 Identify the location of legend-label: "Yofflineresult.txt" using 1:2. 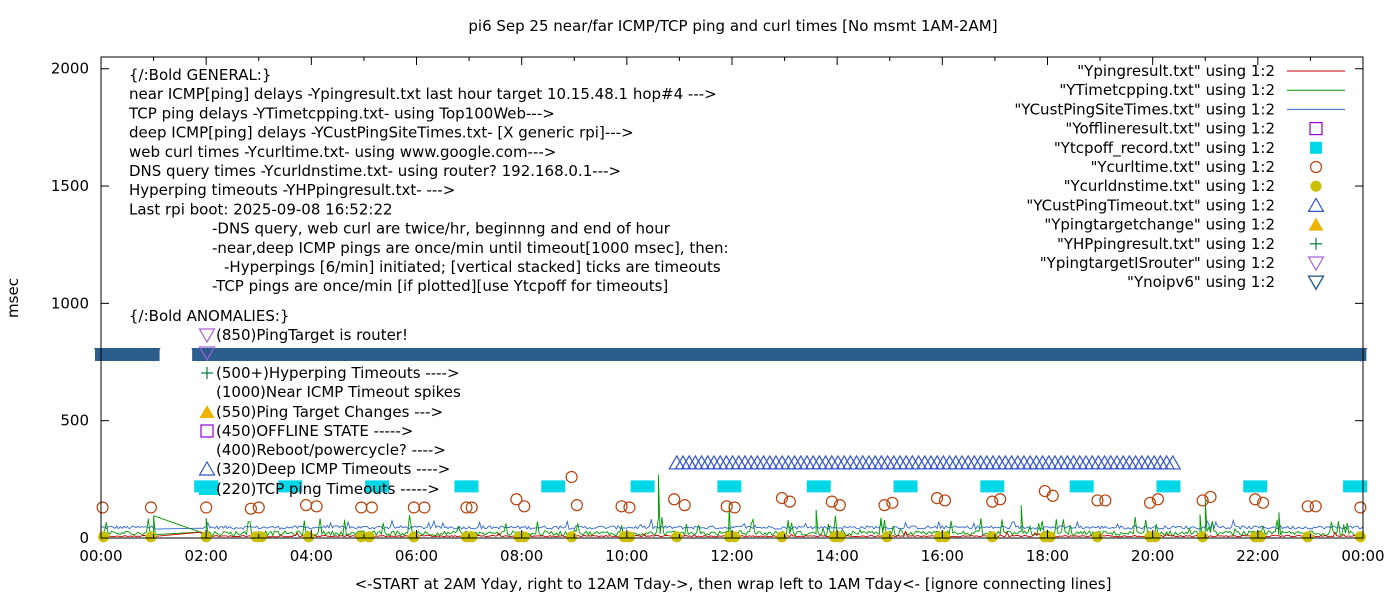
(1170, 129).